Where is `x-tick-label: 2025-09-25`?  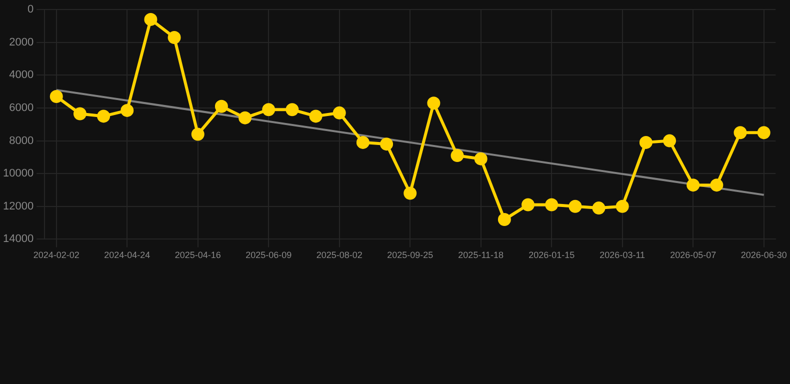
x-tick-label: 2025-09-25 is located at coordinates (410, 255).